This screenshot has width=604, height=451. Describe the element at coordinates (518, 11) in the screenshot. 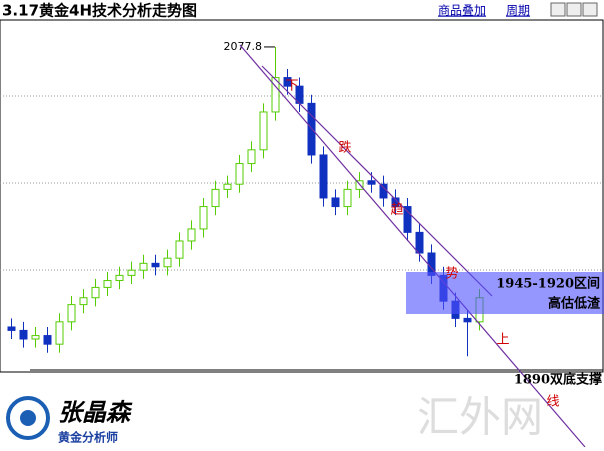

I see `button: 周期` at that location.